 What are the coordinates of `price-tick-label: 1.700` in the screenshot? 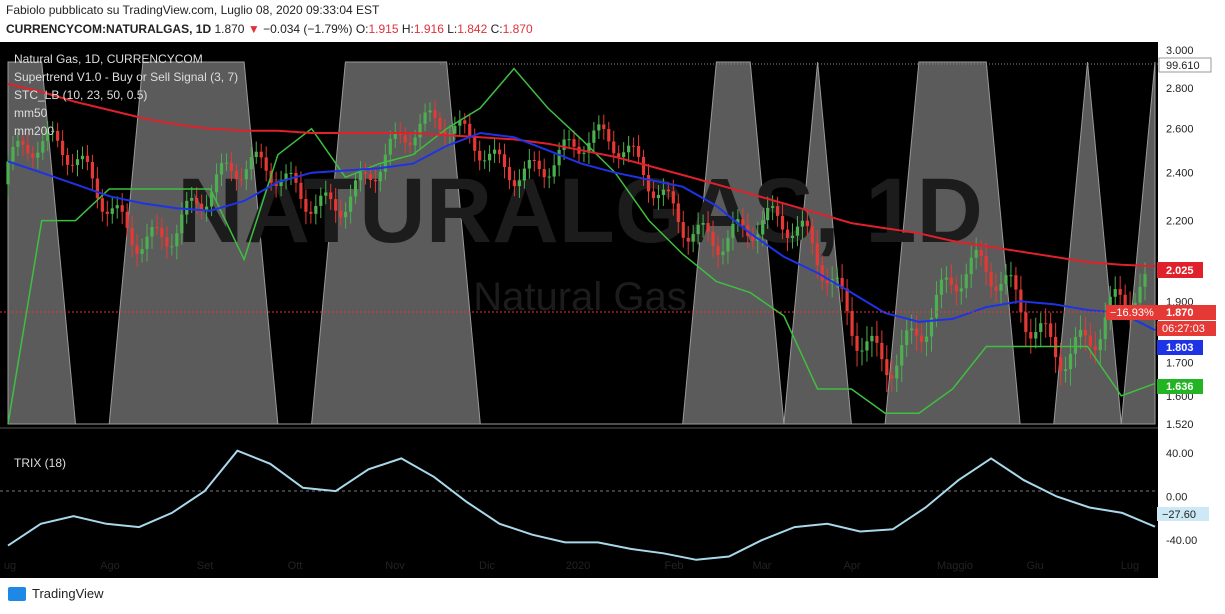 It's located at (1180, 363).